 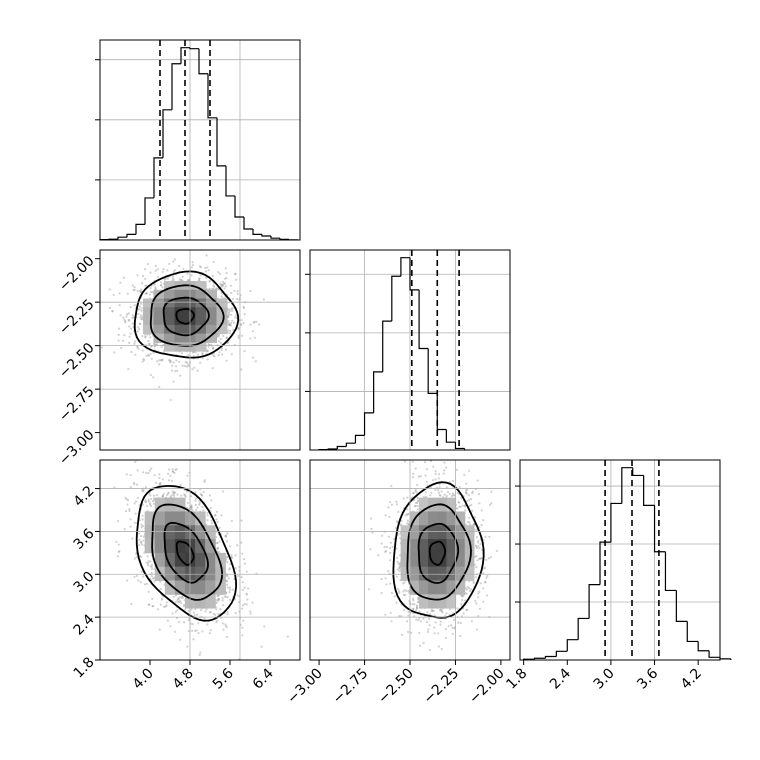 I want to click on histogram-panel-x1, so click(x=408, y=350).